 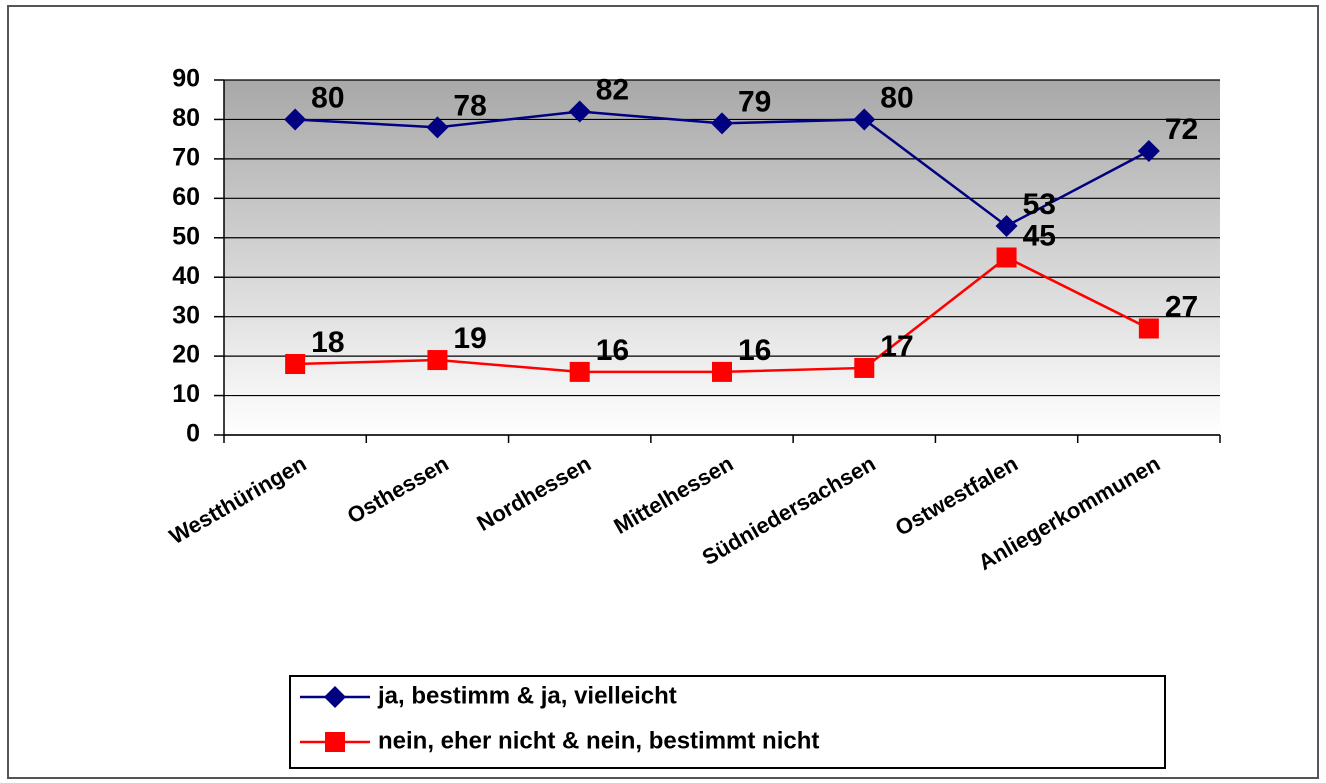 What do you see at coordinates (612, 89) in the screenshot?
I see `data-label: 82` at bounding box center [612, 89].